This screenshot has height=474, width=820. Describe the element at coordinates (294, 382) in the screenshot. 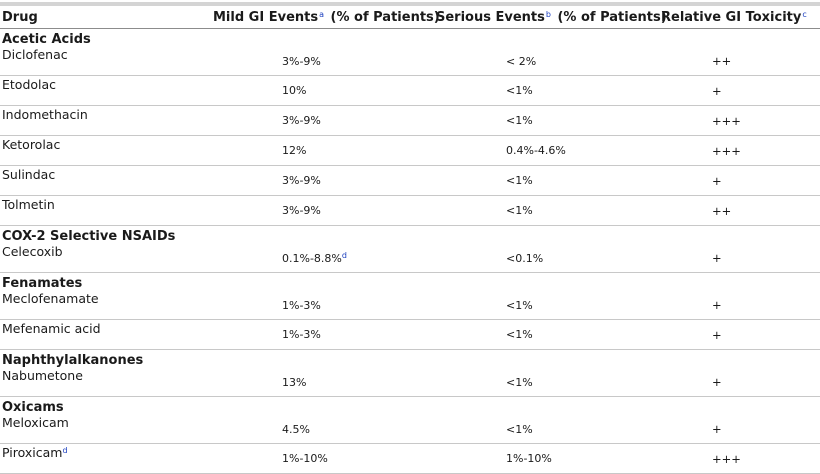

I see `mild-events-value: 13%` at that location.